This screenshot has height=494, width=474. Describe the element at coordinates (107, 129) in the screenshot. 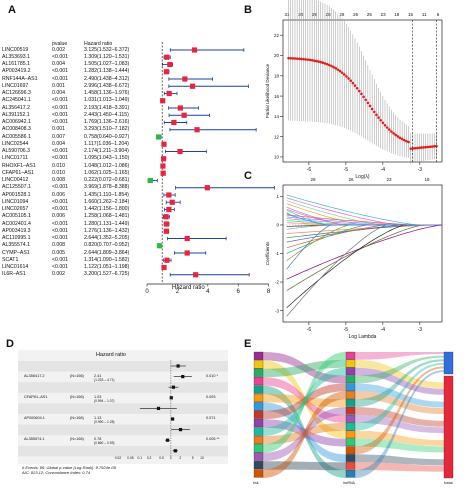

I see `forest-hr-text: 3.293(1.510–7.182)` at that location.